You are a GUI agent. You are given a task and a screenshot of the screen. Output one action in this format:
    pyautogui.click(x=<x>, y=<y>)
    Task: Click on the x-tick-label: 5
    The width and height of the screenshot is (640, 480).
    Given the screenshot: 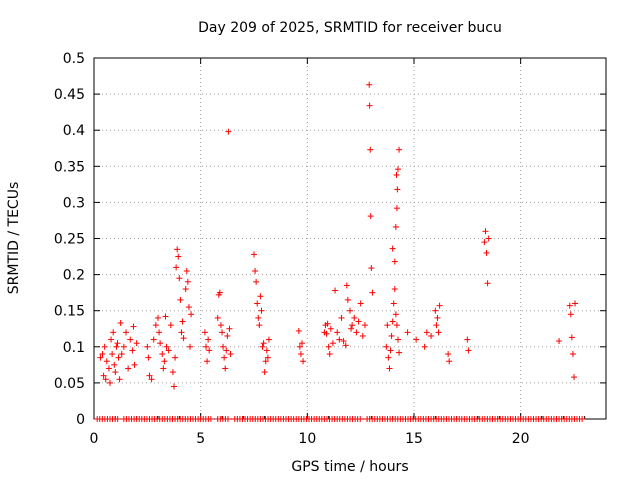 What is the action you would take?
    pyautogui.click(x=200, y=439)
    